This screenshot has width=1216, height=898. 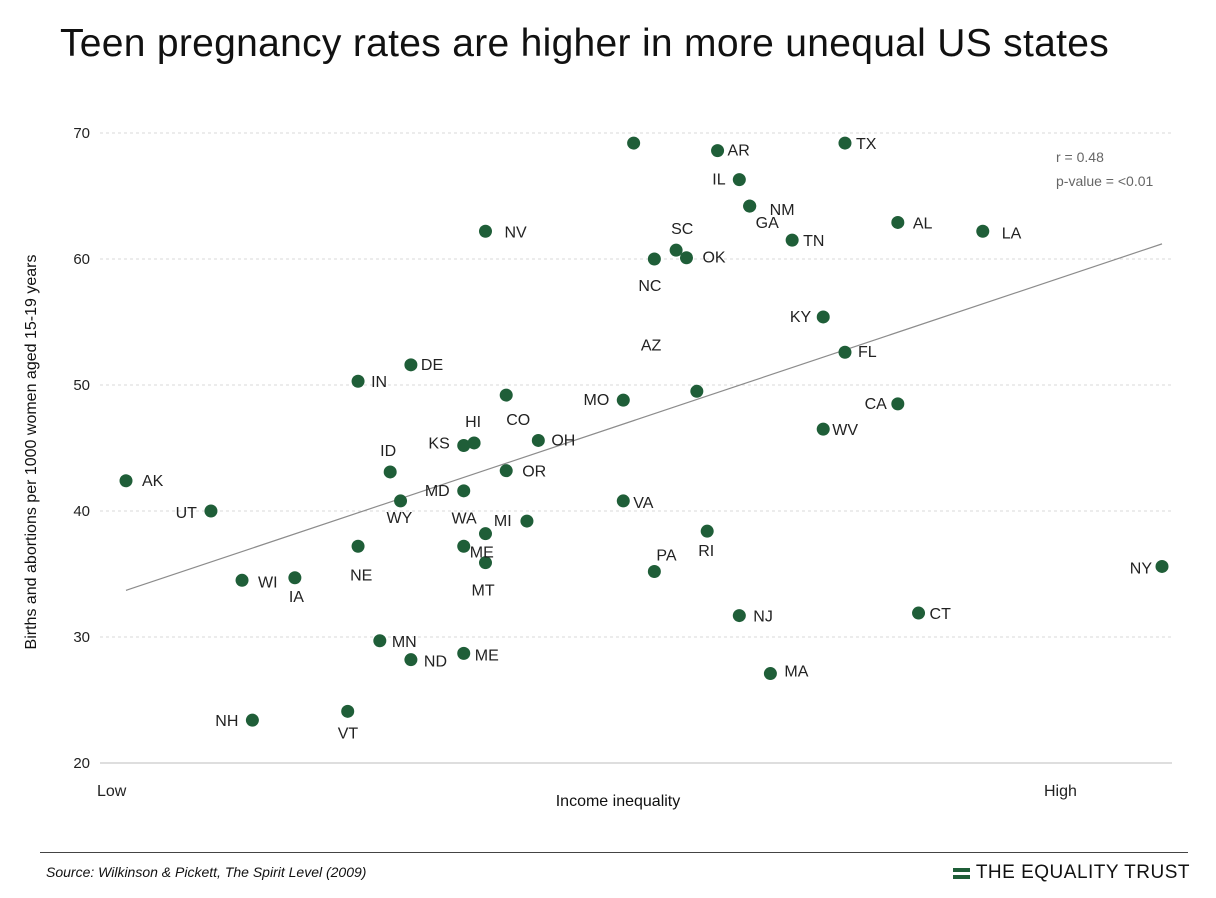 What do you see at coordinates (464, 445) in the screenshot?
I see `data-point-ks` at bounding box center [464, 445].